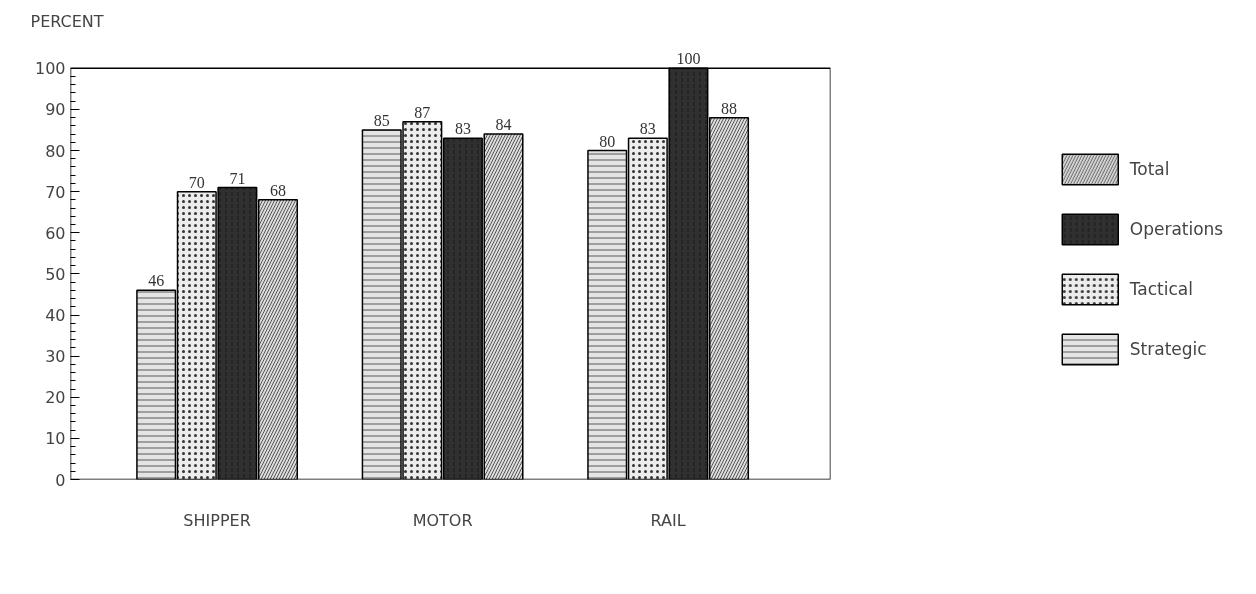  Describe the element at coordinates (55, 357) in the screenshot. I see `y-tick-label: 30` at that location.